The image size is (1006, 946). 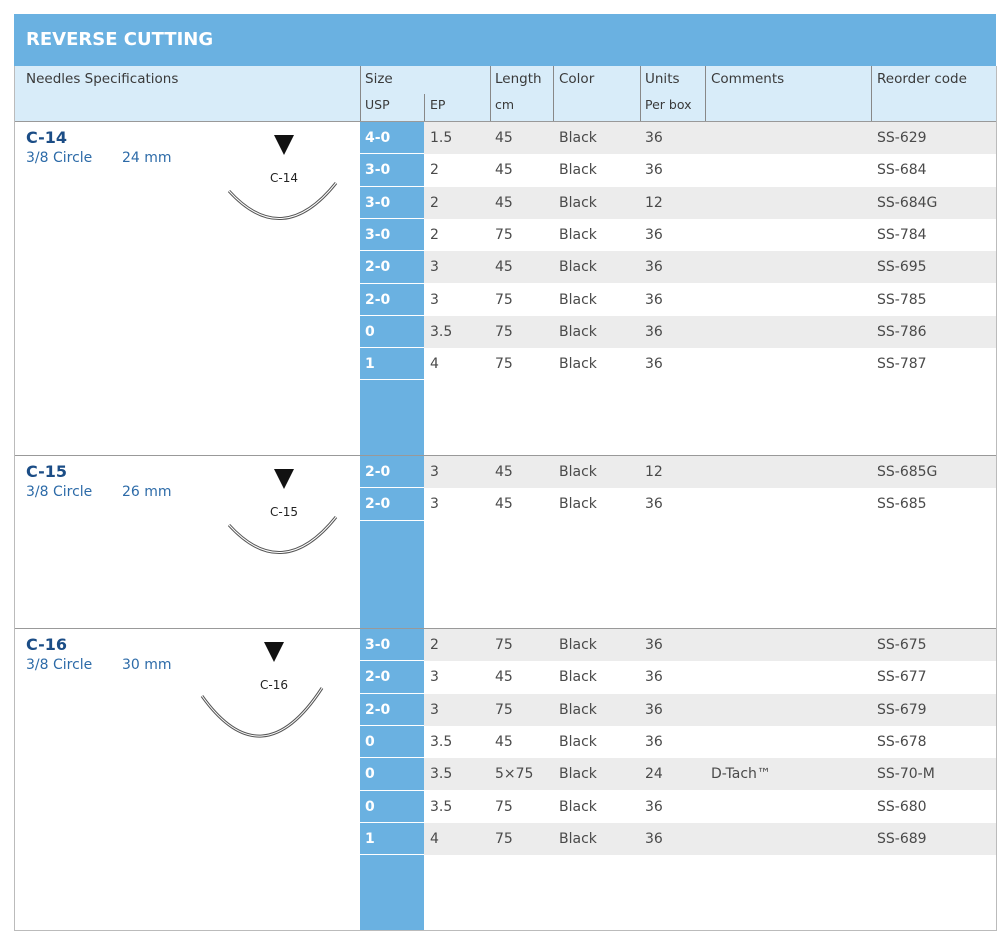 I want to click on cell: SS-679, so click(x=902, y=709).